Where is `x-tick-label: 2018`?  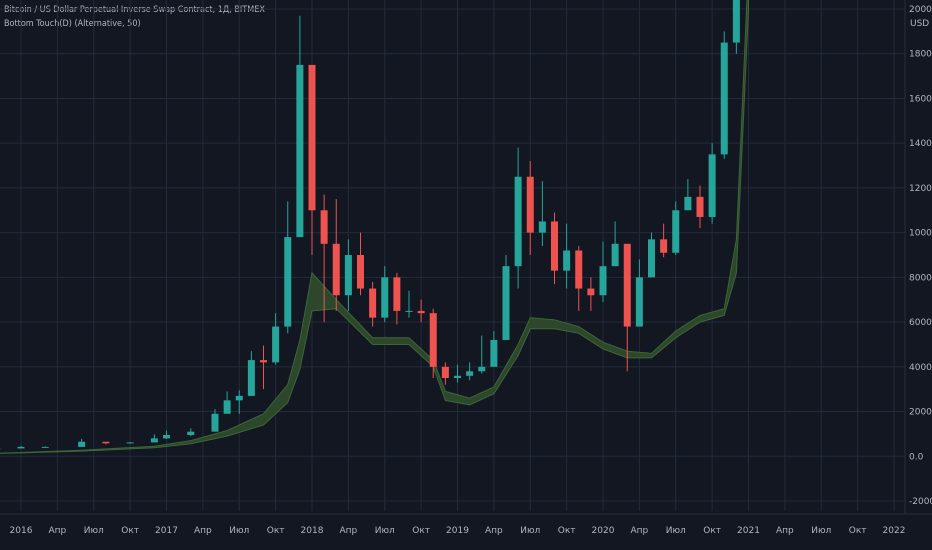 x-tick-label: 2018 is located at coordinates (312, 531).